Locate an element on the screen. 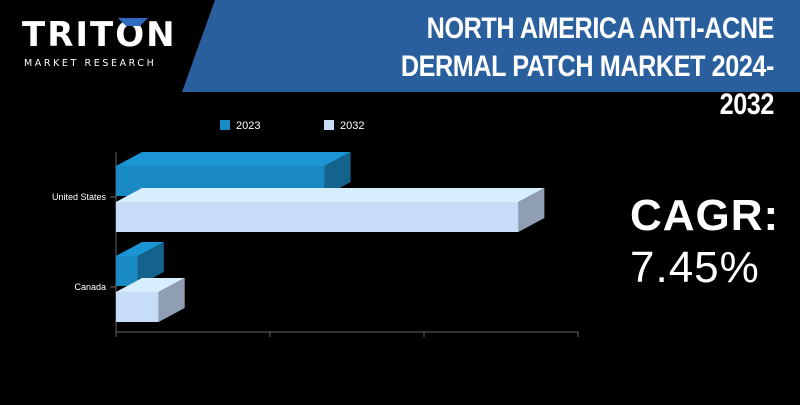 The width and height of the screenshot is (800, 405). logo-accent-icon is located at coordinates (133, 22).